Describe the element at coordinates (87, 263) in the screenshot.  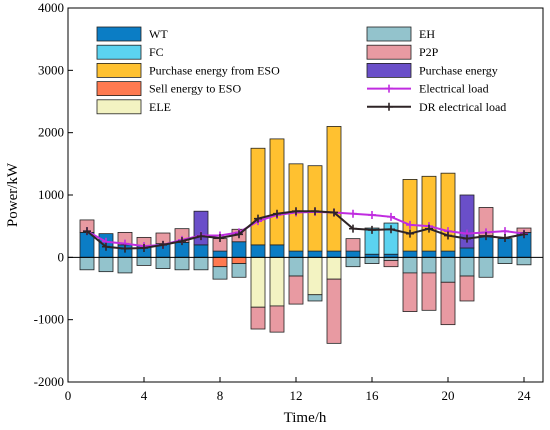
I see `bar-eh-h1` at that location.